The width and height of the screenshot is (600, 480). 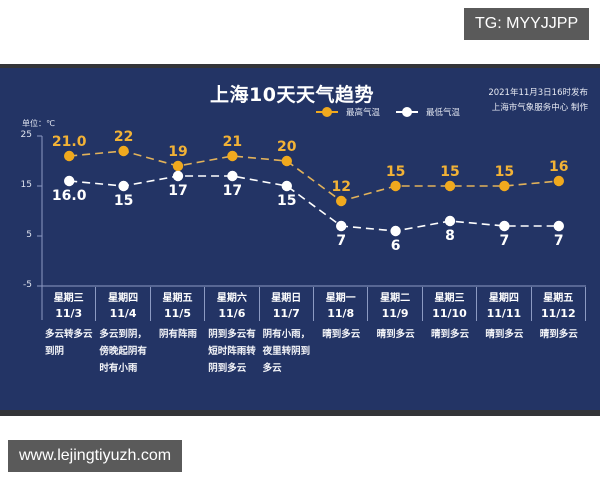 I want to click on day-header: 星期日 11/7, so click(x=287, y=304).